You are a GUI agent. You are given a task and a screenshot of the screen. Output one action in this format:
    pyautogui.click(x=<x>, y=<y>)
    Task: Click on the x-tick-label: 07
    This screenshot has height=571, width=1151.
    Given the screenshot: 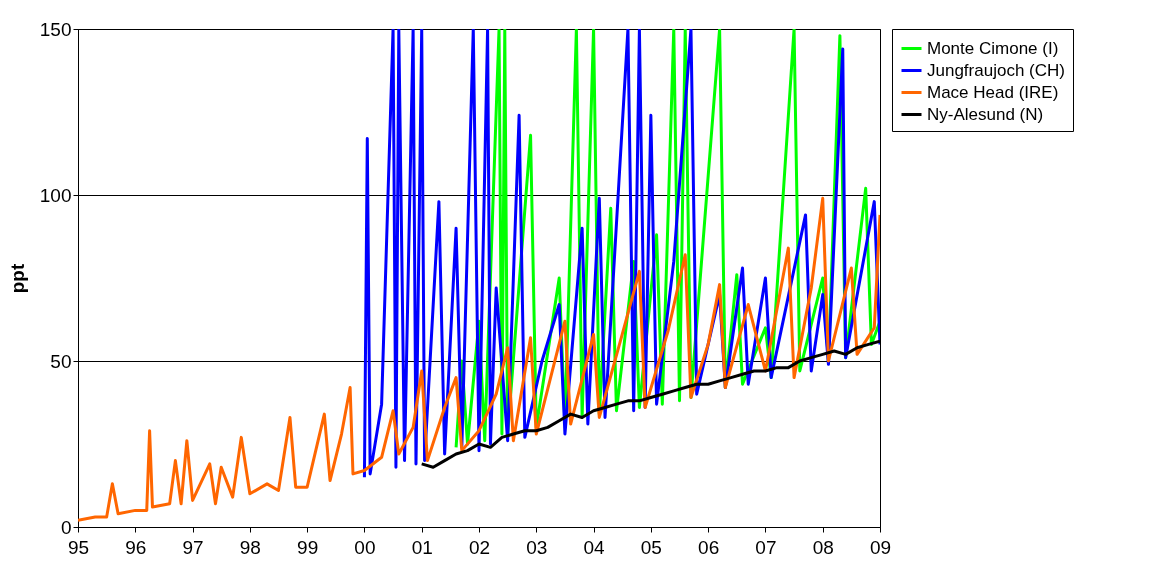 What is the action you would take?
    pyautogui.click(x=766, y=547)
    